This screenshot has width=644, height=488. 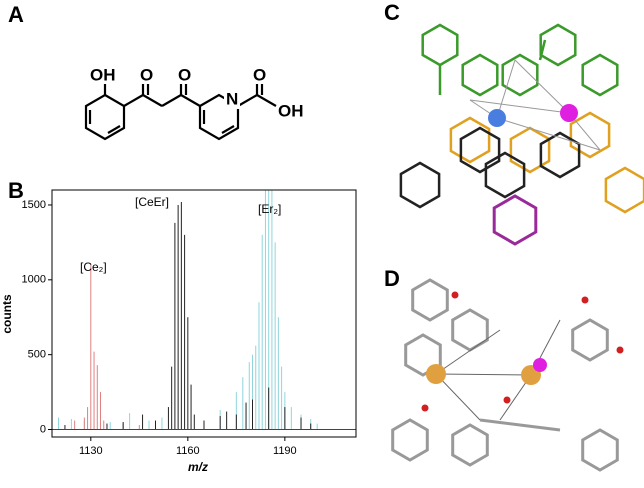 I want to click on x-axis-label: m/z, so click(x=198, y=467).